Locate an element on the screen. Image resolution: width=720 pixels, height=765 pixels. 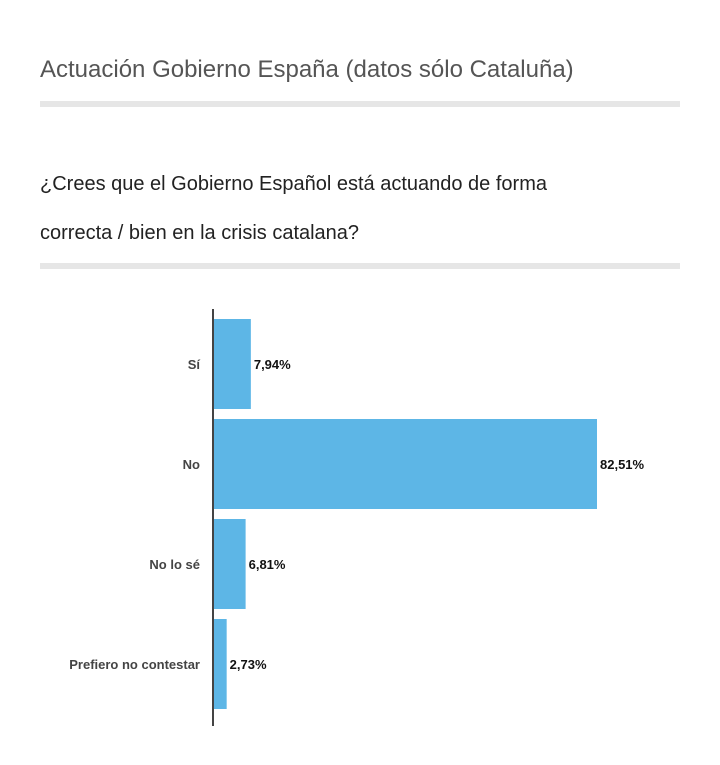
value-label: 6,81% is located at coordinates (267, 564).